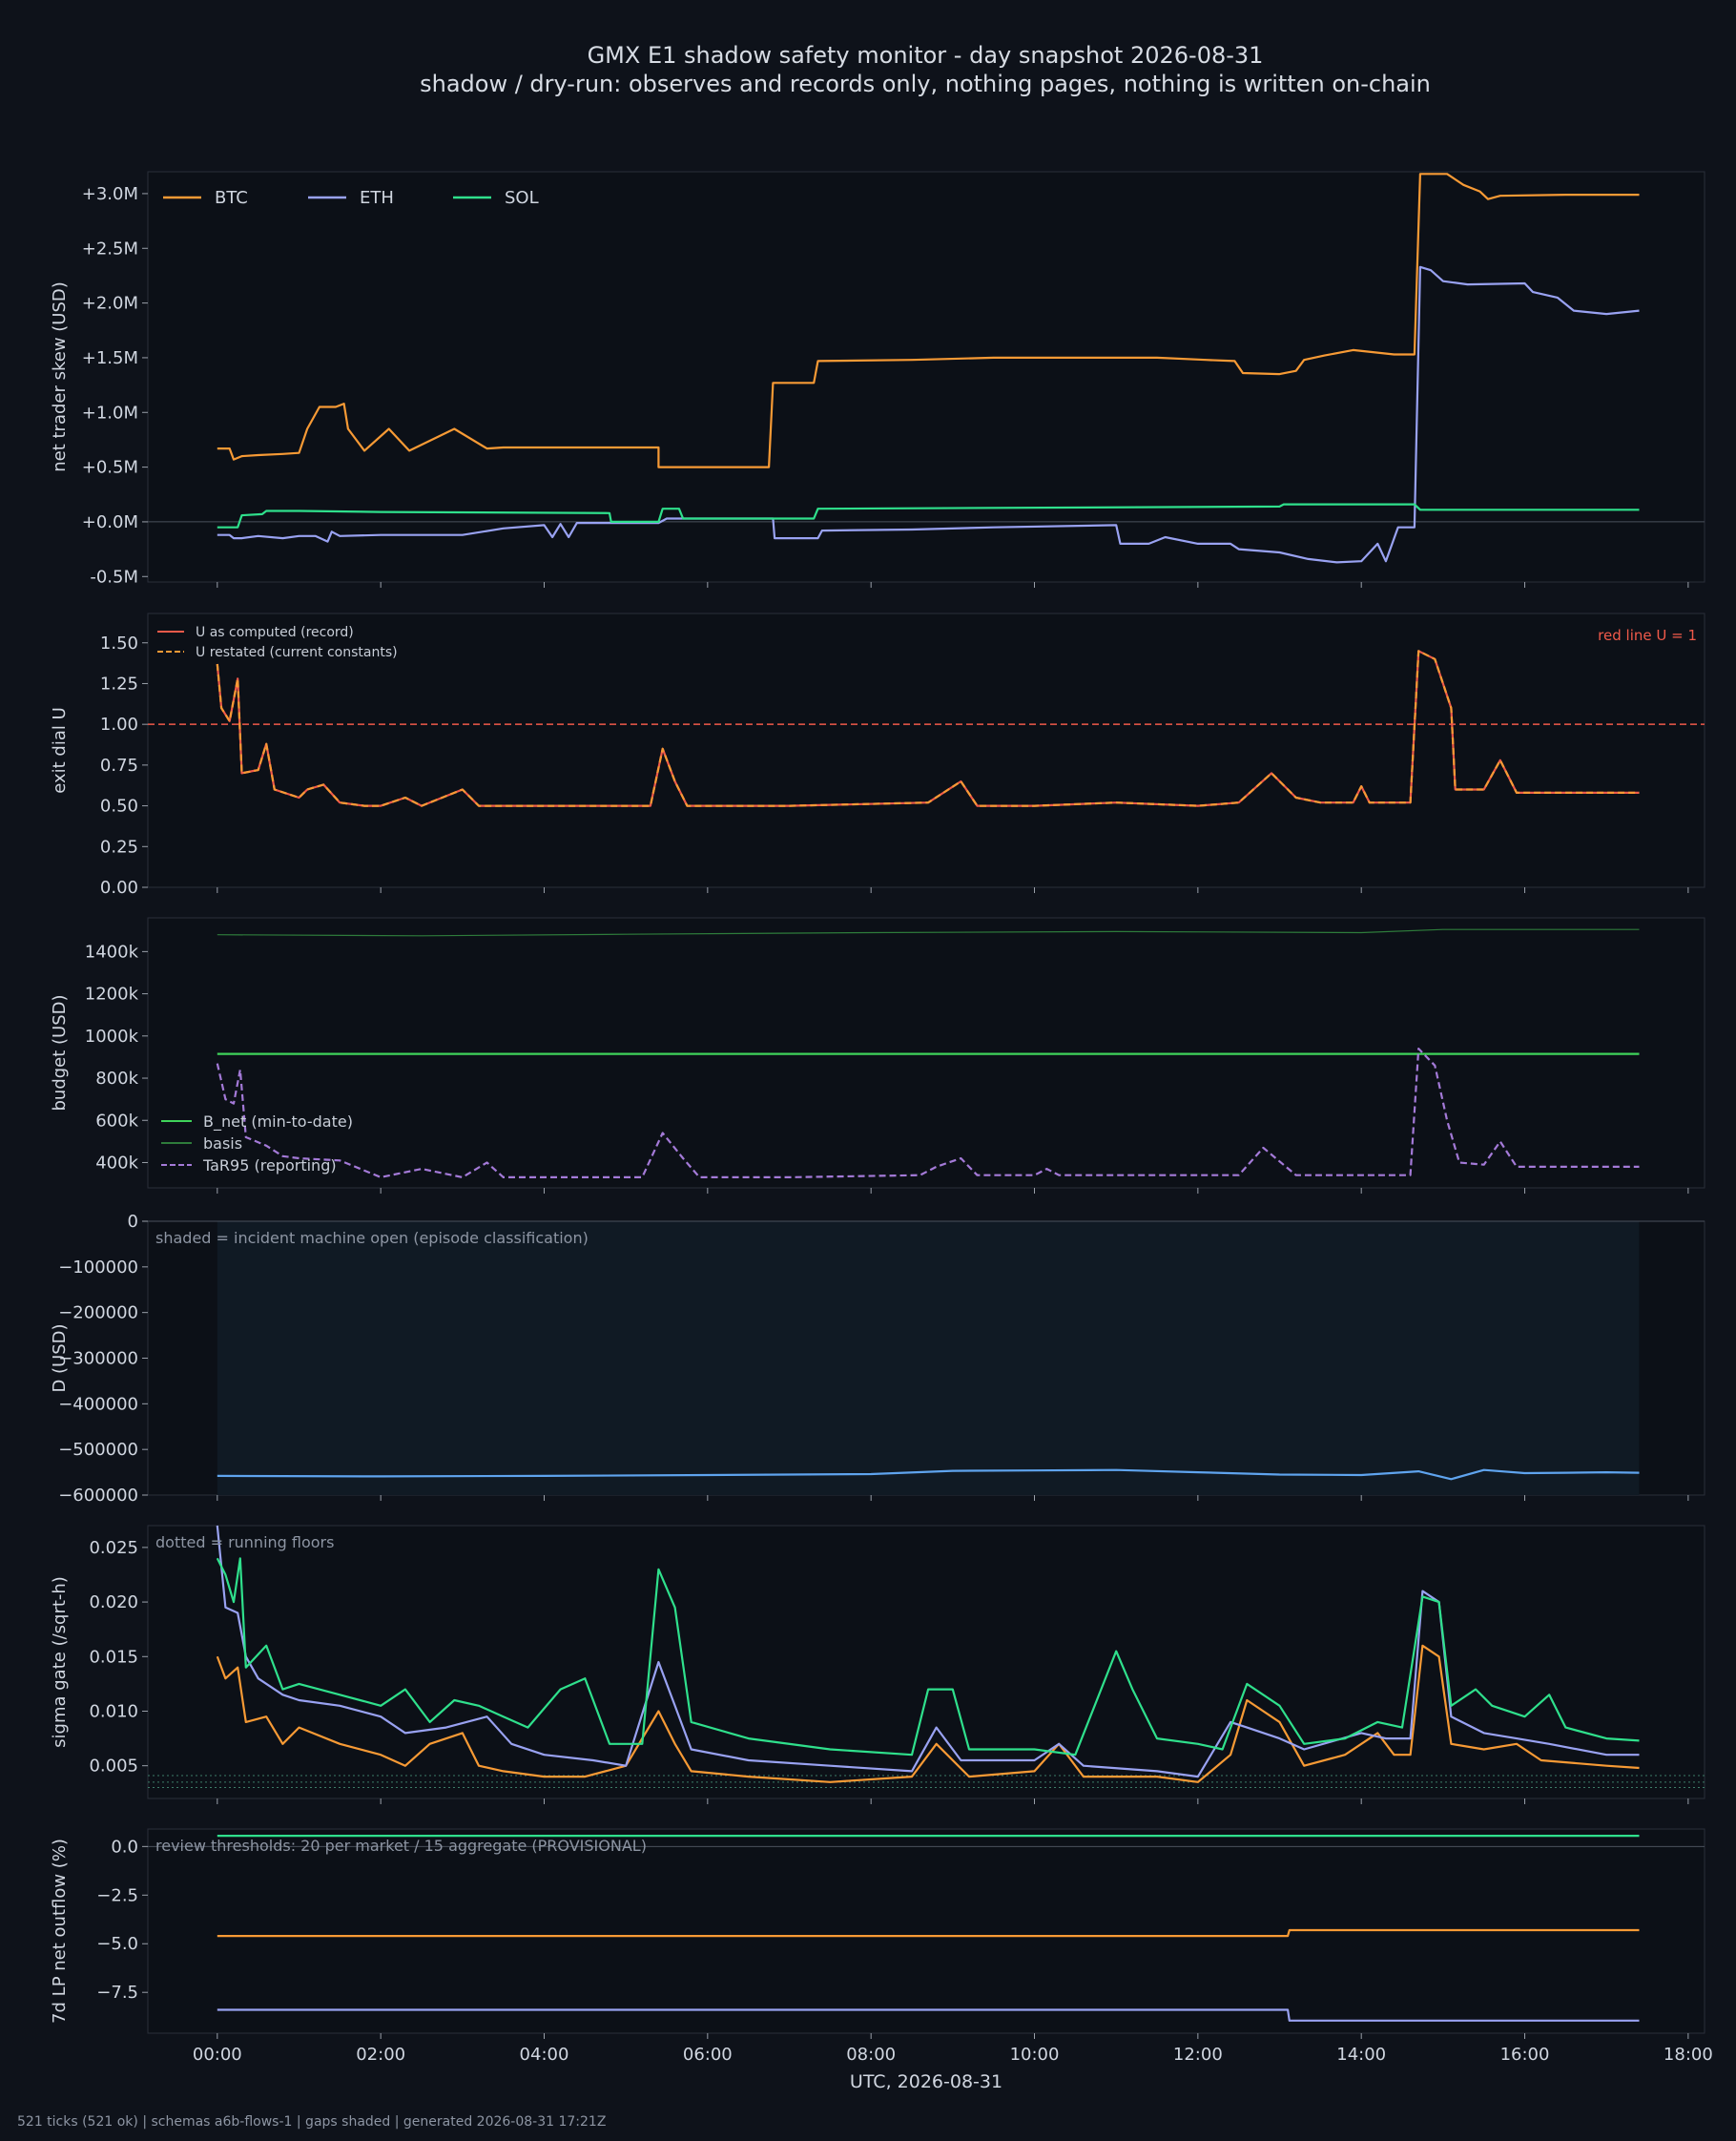 Image resolution: width=1736 pixels, height=2141 pixels. I want to click on x-tick-label: 16:00, so click(1525, 2055).